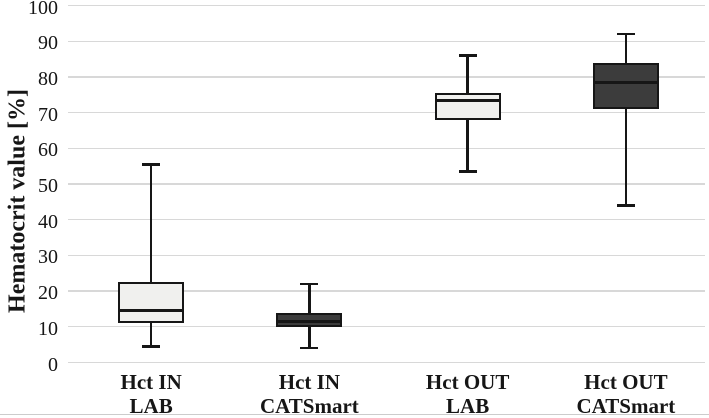 This screenshot has height=418, width=709. Describe the element at coordinates (48, 43) in the screenshot. I see `y-tick-label: 90` at that location.